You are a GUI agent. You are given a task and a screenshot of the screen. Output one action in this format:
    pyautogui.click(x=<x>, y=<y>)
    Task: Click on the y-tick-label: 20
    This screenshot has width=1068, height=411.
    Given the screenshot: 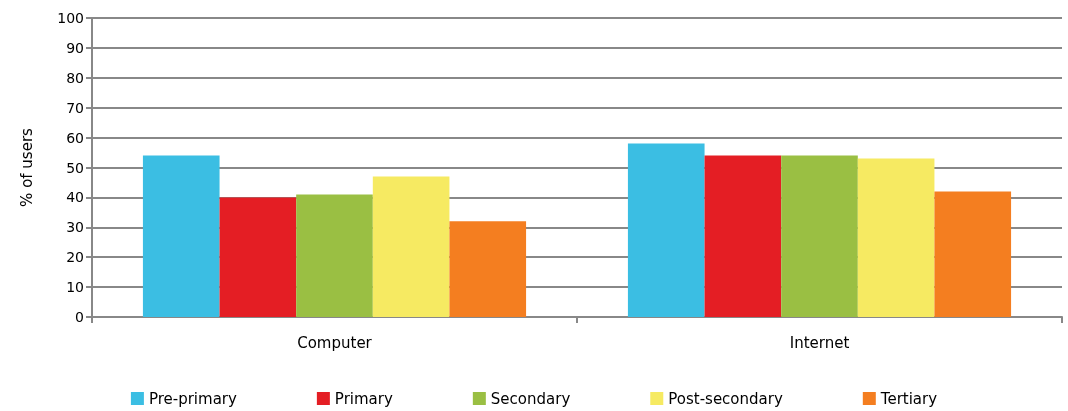 What is the action you would take?
    pyautogui.click(x=75, y=257)
    